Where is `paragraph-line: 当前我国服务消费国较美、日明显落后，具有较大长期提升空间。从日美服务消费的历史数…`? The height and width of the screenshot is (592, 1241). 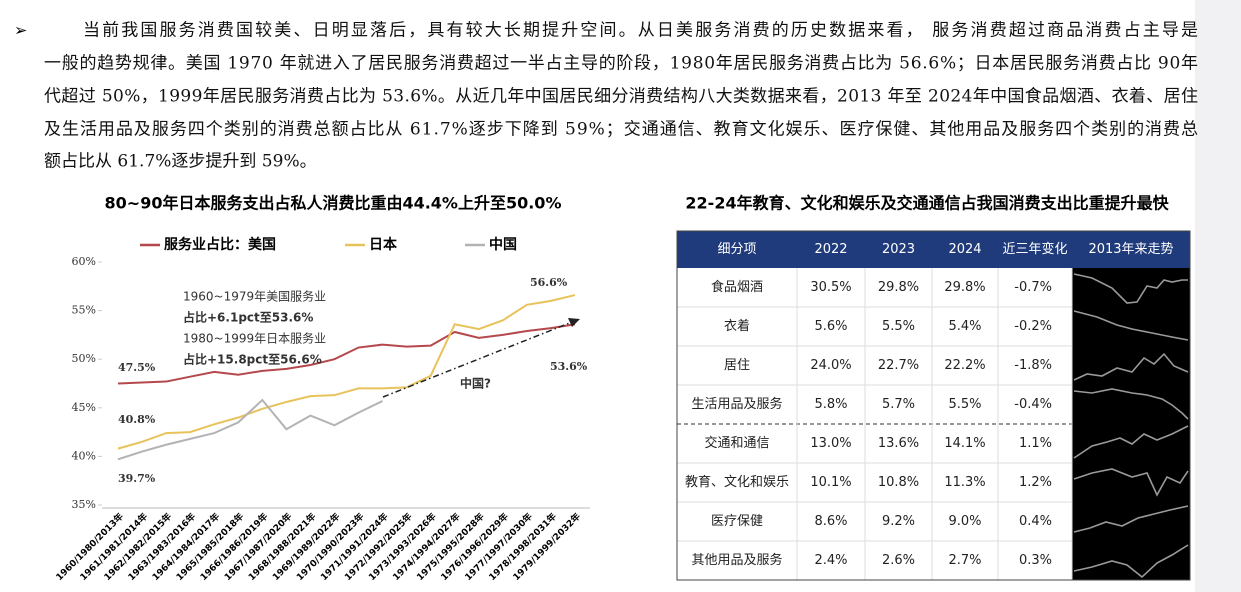
paragraph-line: 当前我国服务消费国较美、日明显落后，具有较大长期提升空间。从日美服务消费的历史数… is located at coordinates (640, 31).